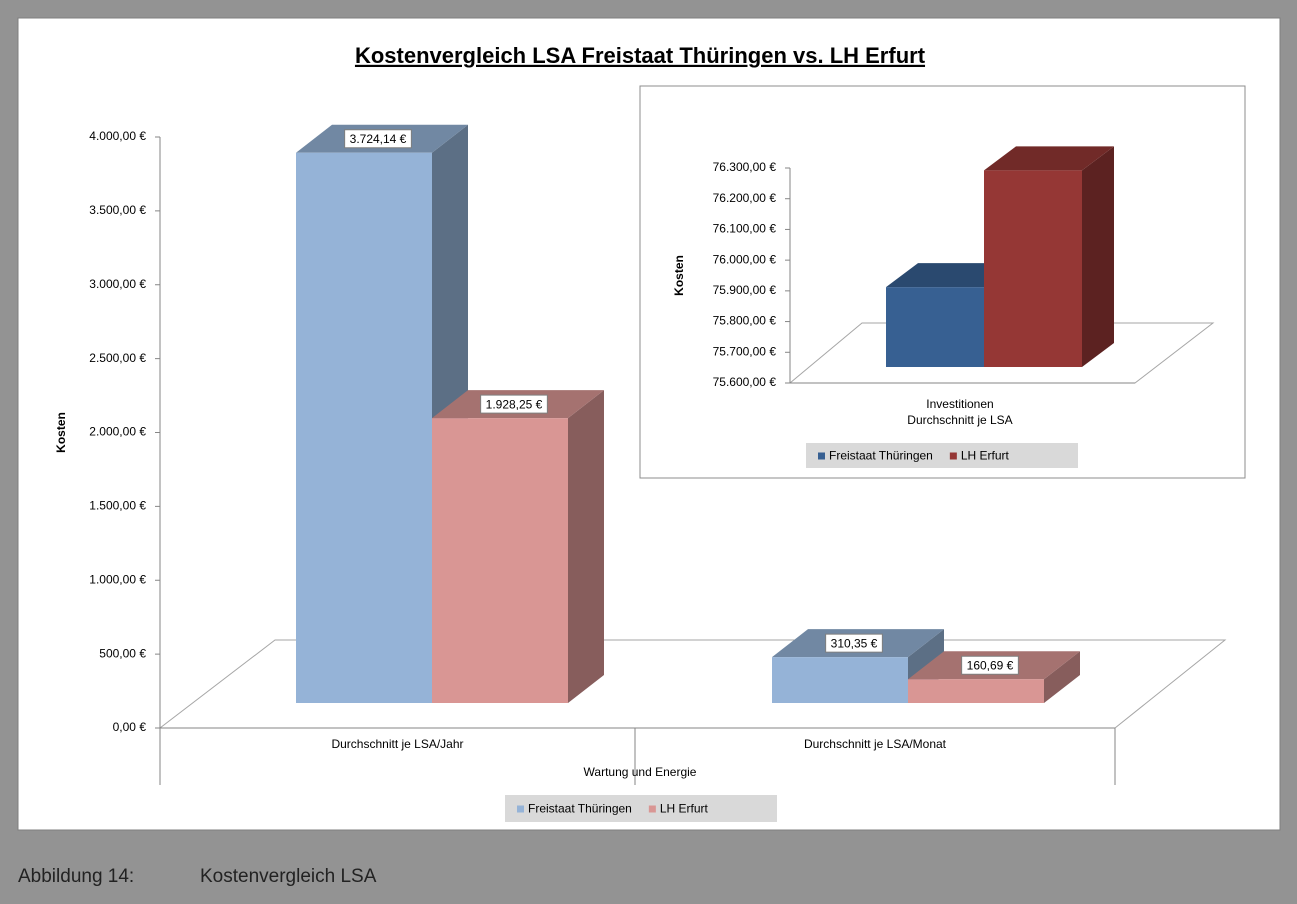 The height and width of the screenshot is (904, 1297). I want to click on y-tick-label: 75.700,00 €, so click(745, 351).